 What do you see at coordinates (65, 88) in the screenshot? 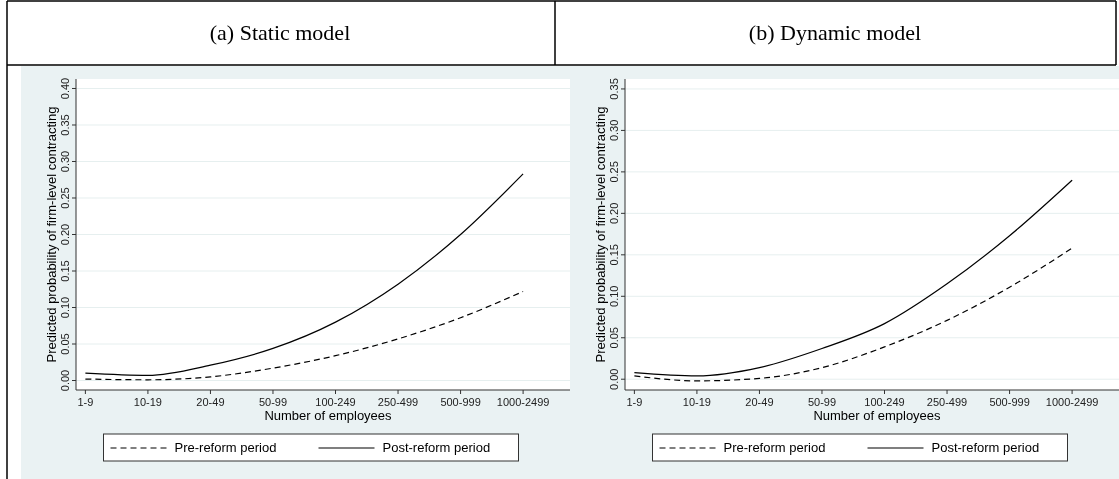
I see `y-tick-label: 0.40` at bounding box center [65, 88].